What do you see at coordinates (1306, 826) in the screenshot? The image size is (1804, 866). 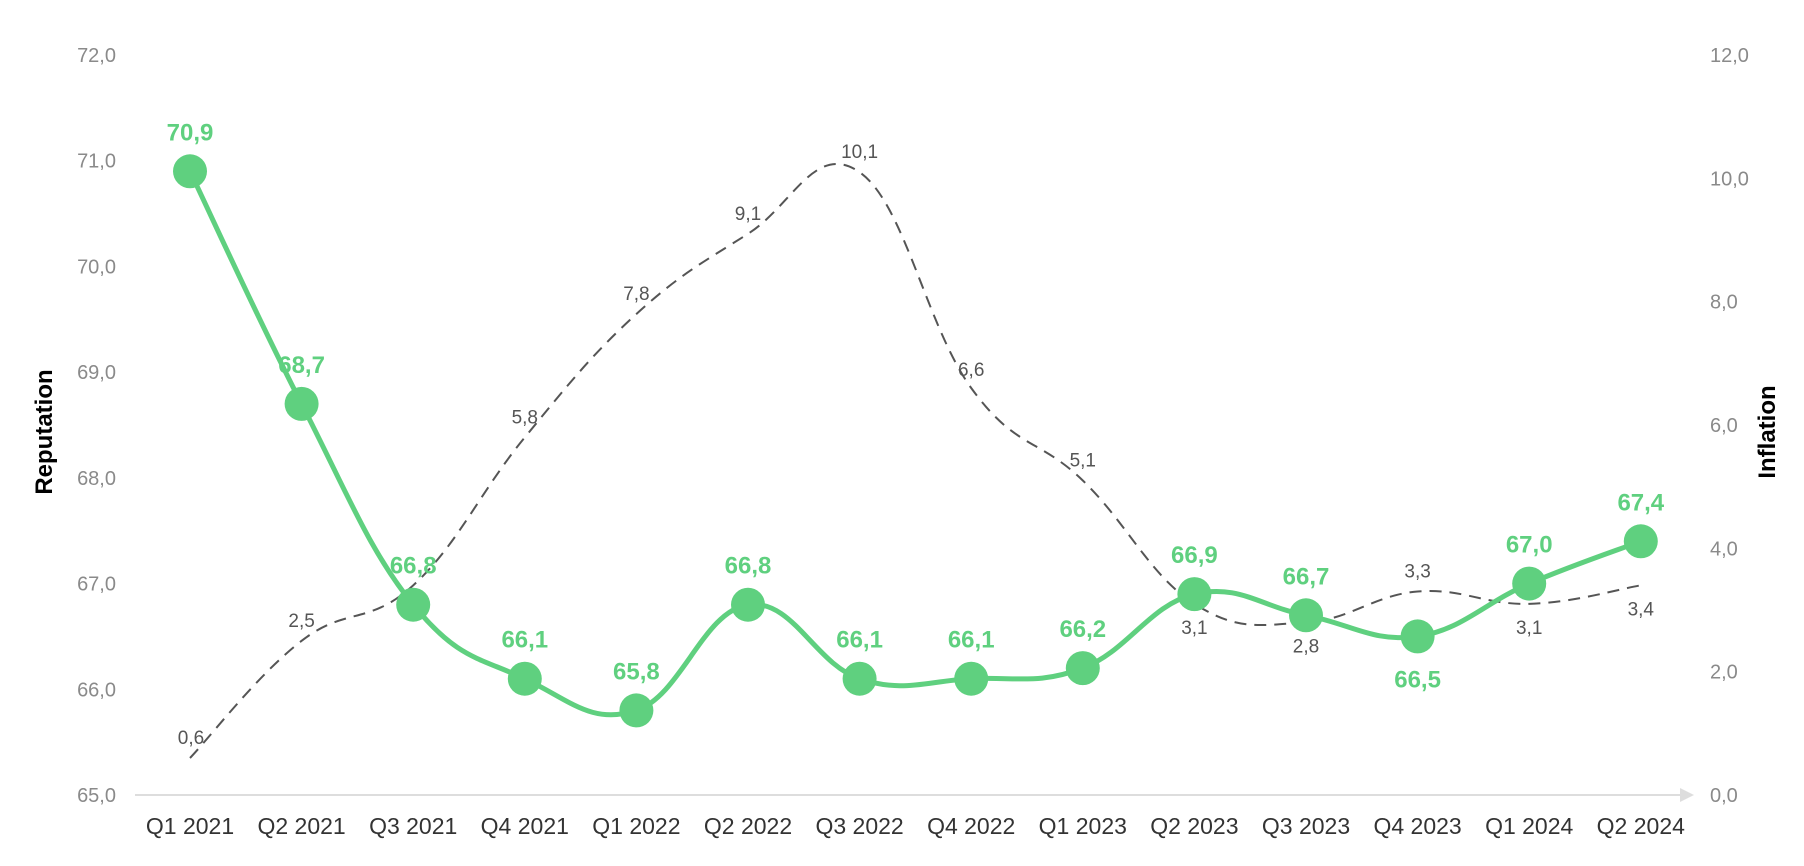 I see `x-tick-label: Q3 2023` at bounding box center [1306, 826].